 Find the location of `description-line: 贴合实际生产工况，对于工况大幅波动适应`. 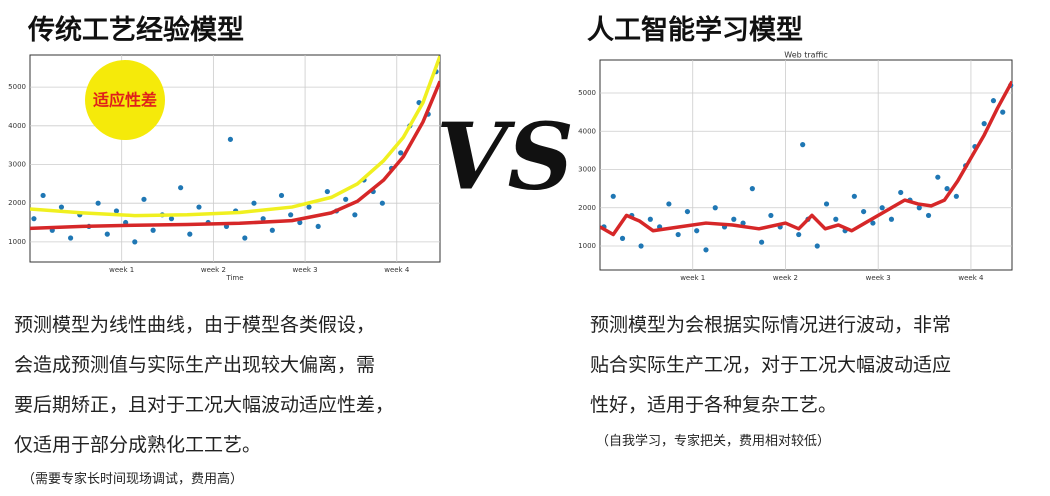

description-line: 贴合实际生产工况，对于工况大幅波动适应 is located at coordinates (771, 365).